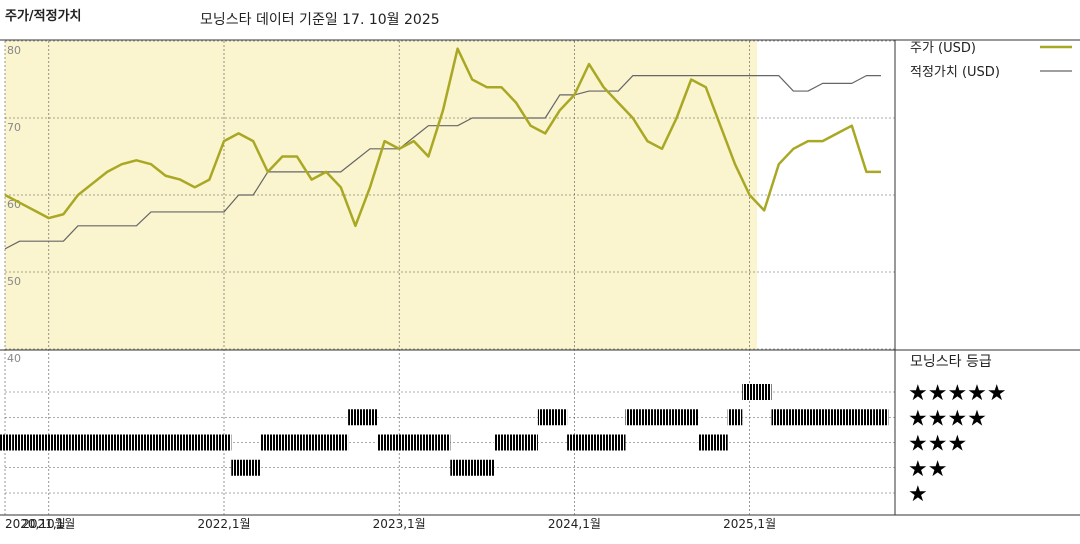 This screenshot has height=544, width=1080. I want to click on rating-label: ★★★★★, so click(957, 393).